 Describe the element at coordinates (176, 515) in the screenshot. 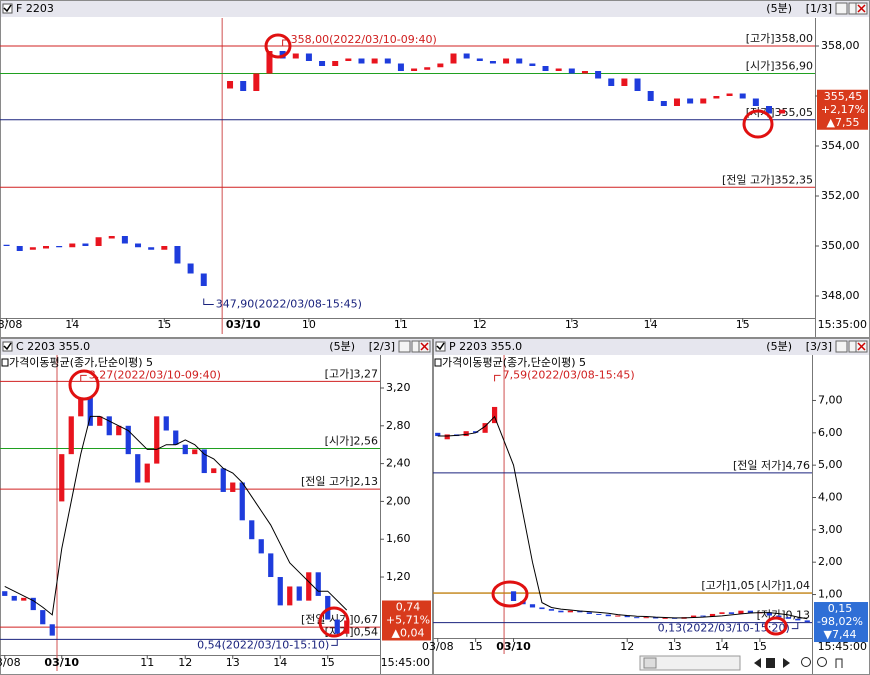

I see `moving-average` at that location.